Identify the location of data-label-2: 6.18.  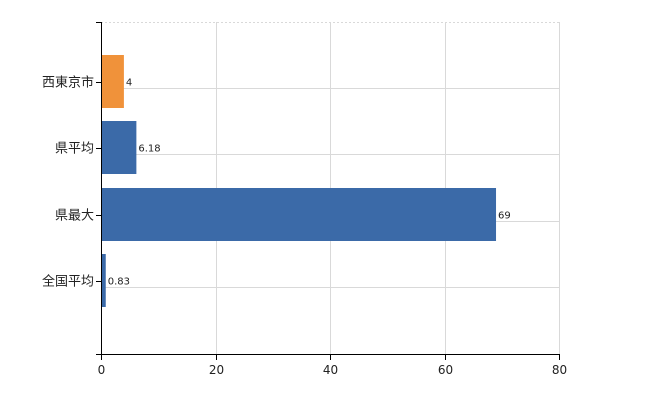
(149, 149).